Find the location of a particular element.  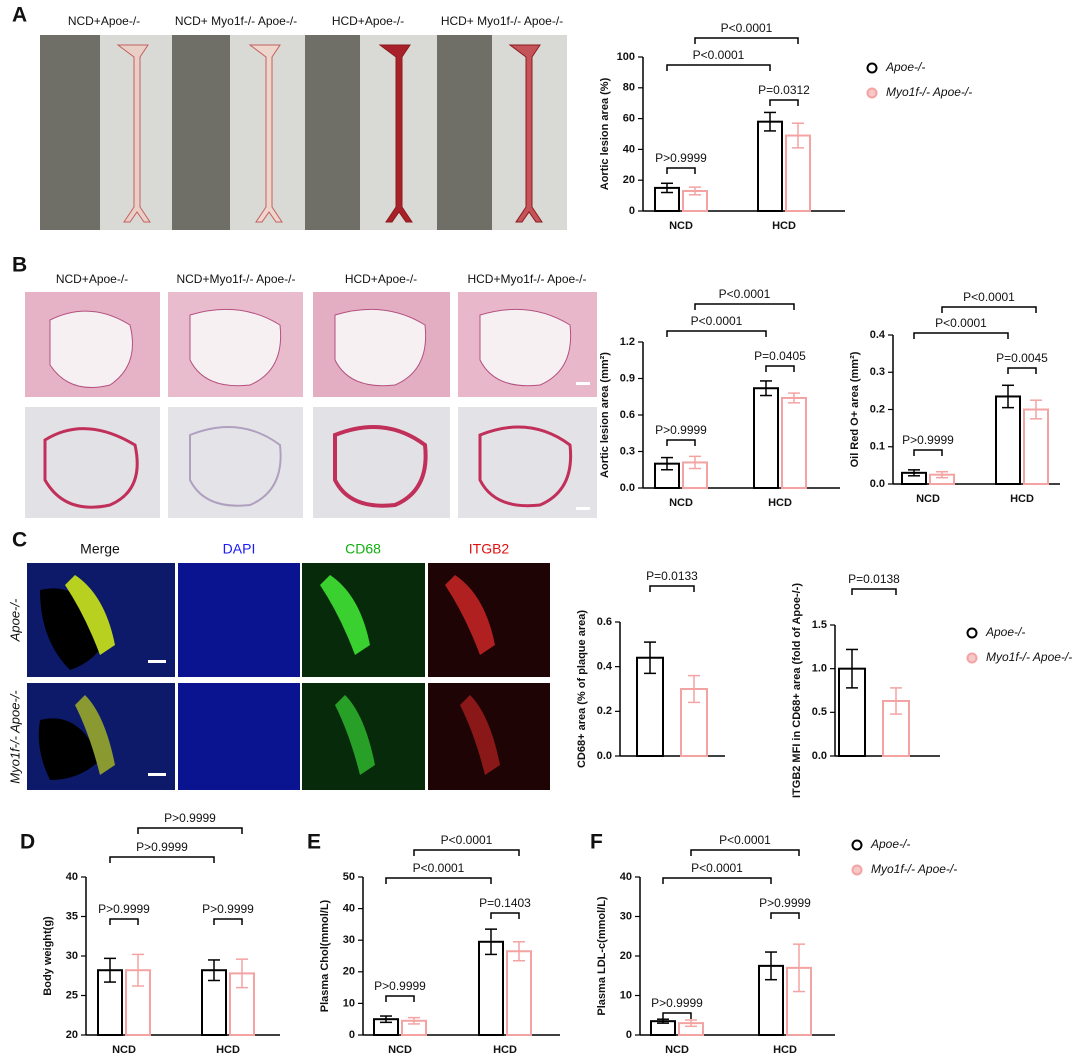

significance-label: P=0.0312 is located at coordinates (784, 90).